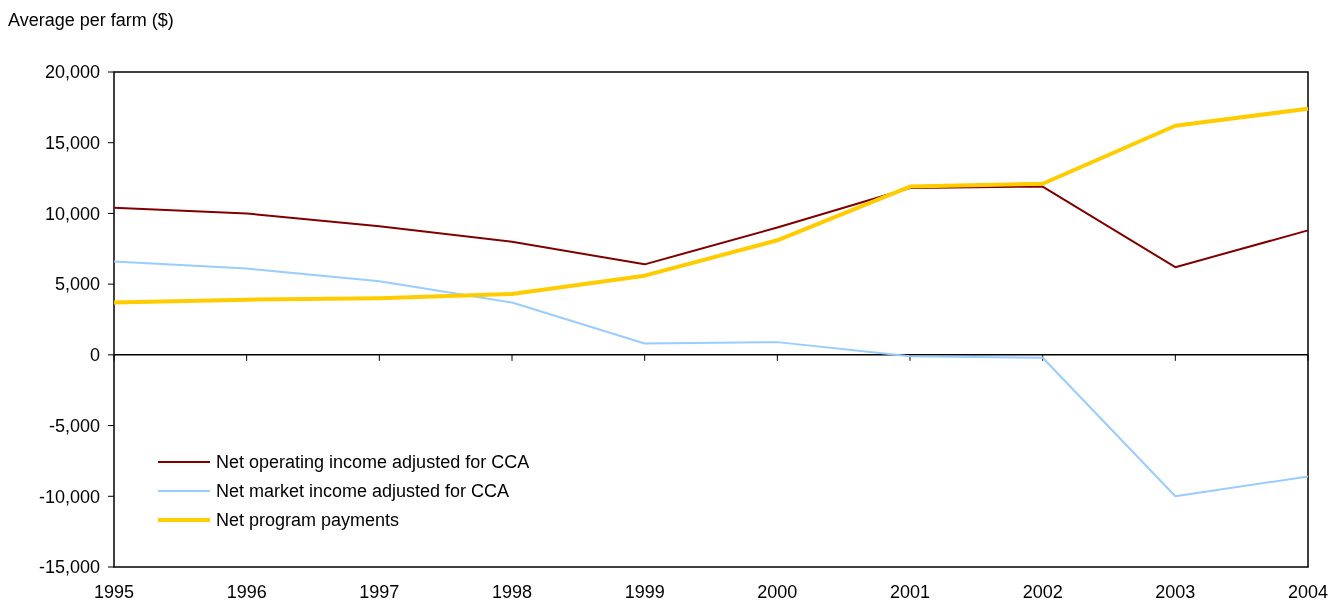 The image size is (1344, 612). I want to click on x-tick-label: 1996, so click(246, 592).